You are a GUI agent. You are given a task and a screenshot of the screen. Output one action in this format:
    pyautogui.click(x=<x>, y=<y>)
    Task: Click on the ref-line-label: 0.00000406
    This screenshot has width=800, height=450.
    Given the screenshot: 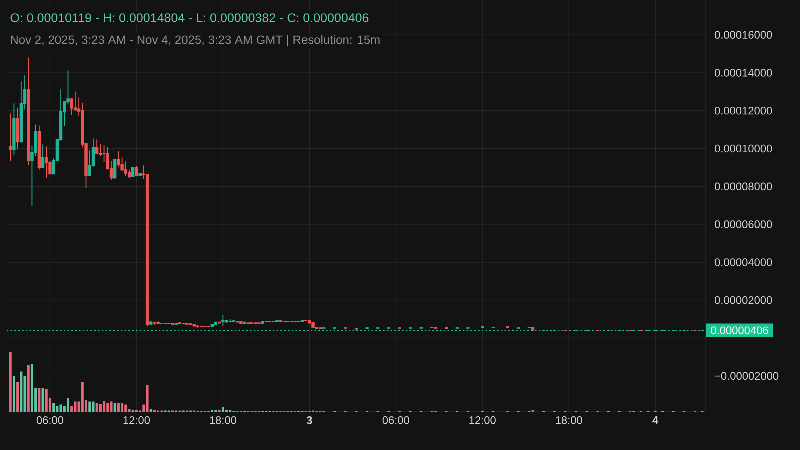 What is the action you would take?
    pyautogui.click(x=739, y=330)
    